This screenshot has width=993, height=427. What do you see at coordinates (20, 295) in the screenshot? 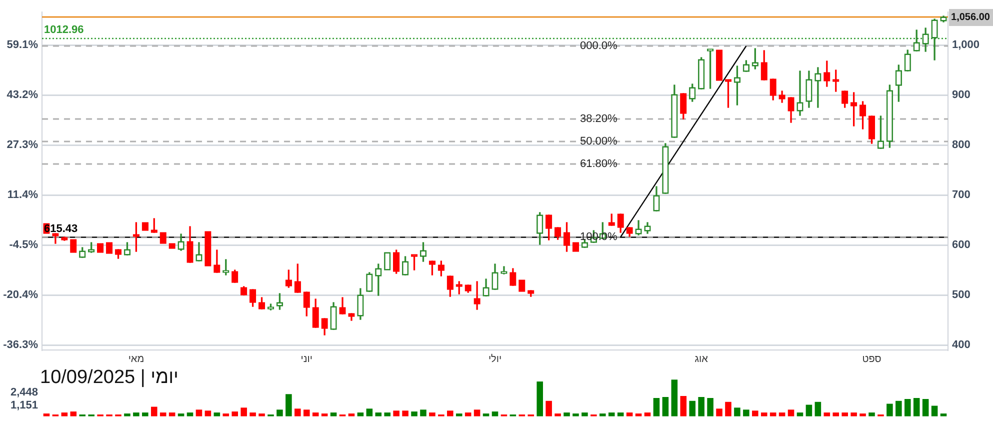
I see `y2-tick-label: -20.4%` at bounding box center [20, 295].